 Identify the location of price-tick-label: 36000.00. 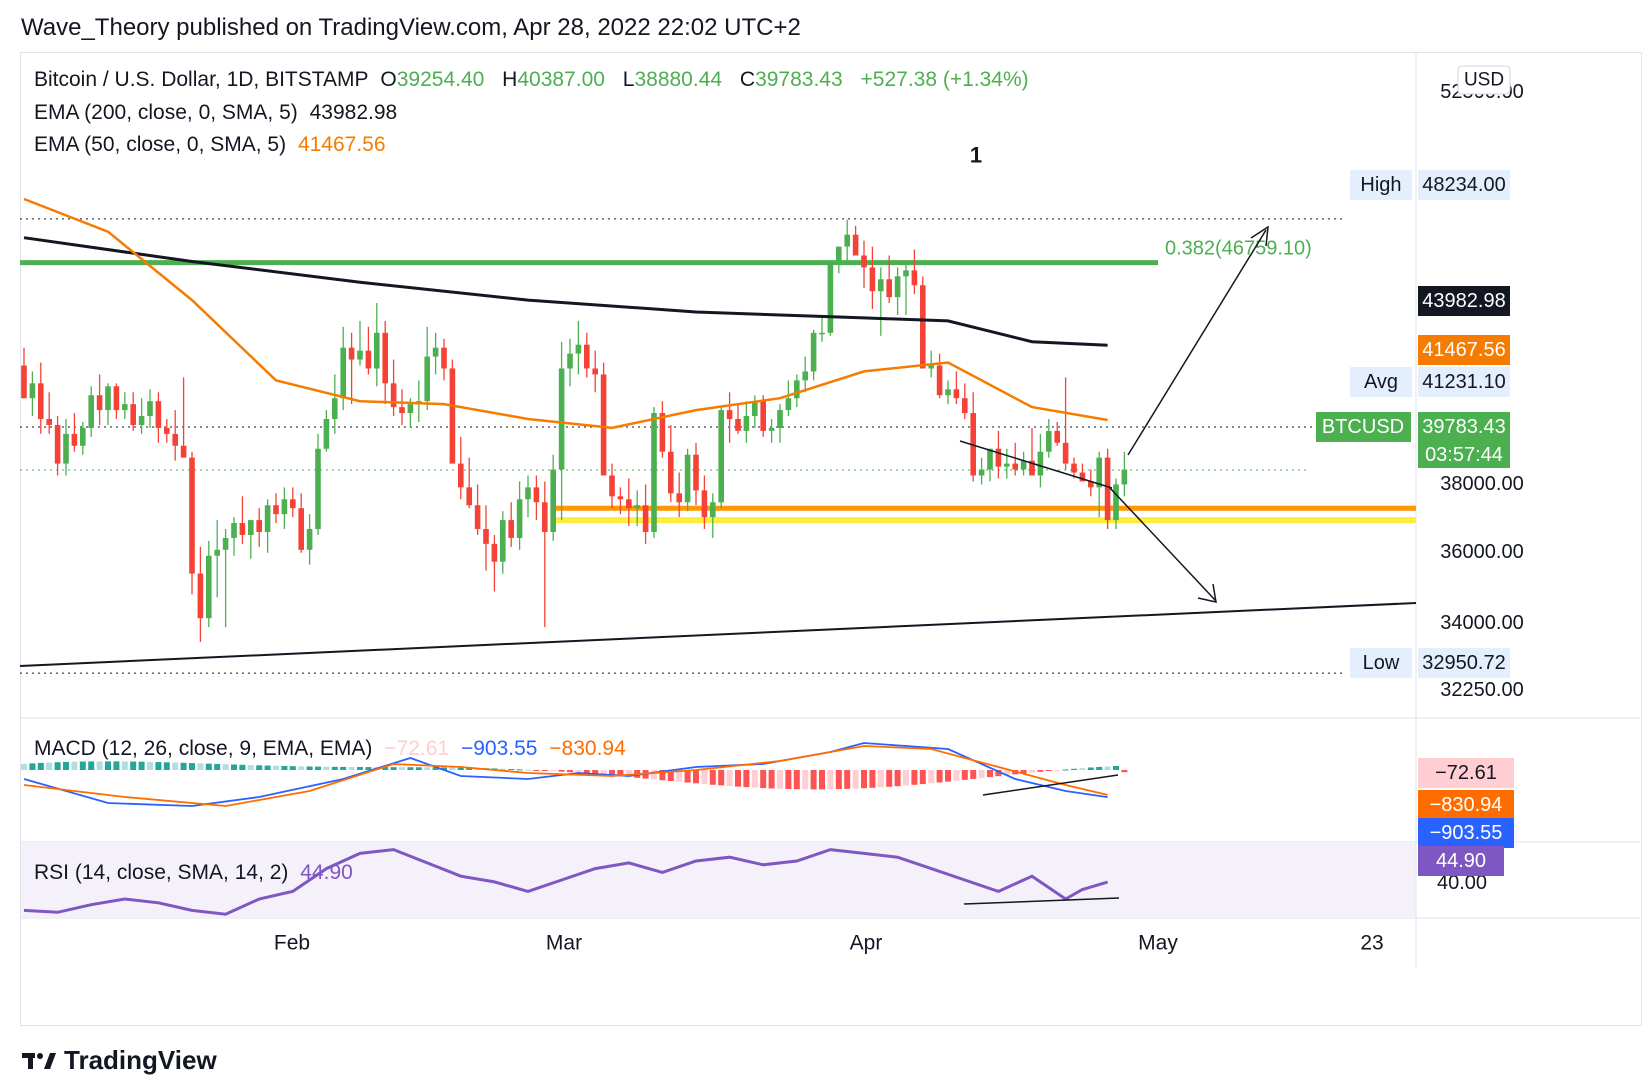
(1481, 552).